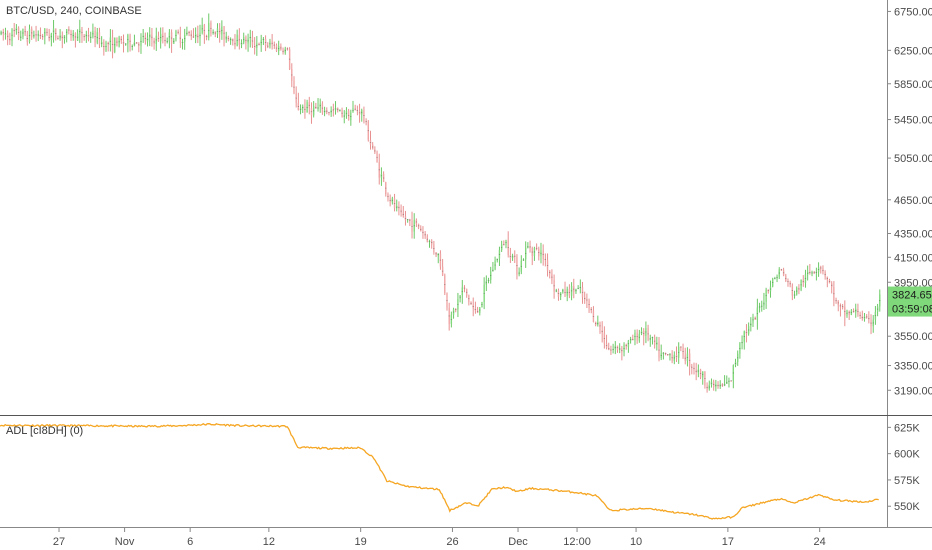  I want to click on last-price-label: 3824.65, so click(912, 296).